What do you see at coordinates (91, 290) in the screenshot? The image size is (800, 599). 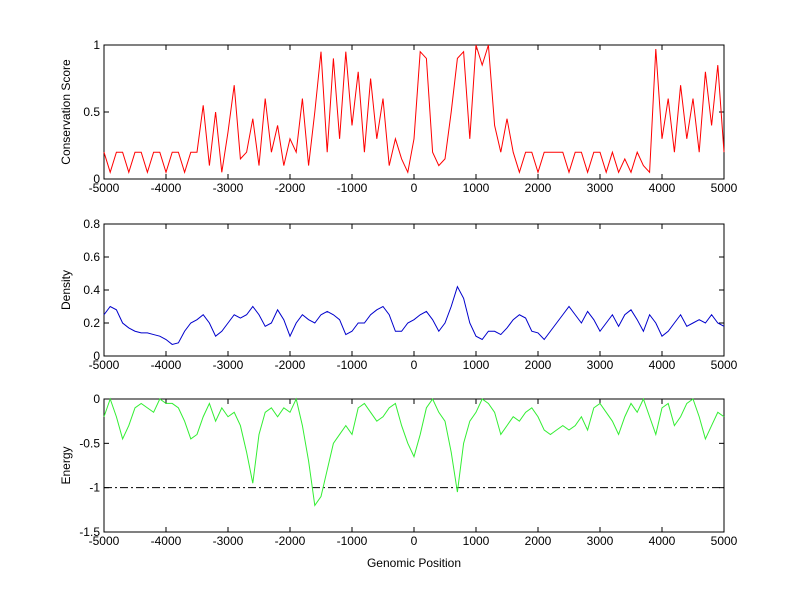 I see `y-tick-label: 0.4` at bounding box center [91, 290].